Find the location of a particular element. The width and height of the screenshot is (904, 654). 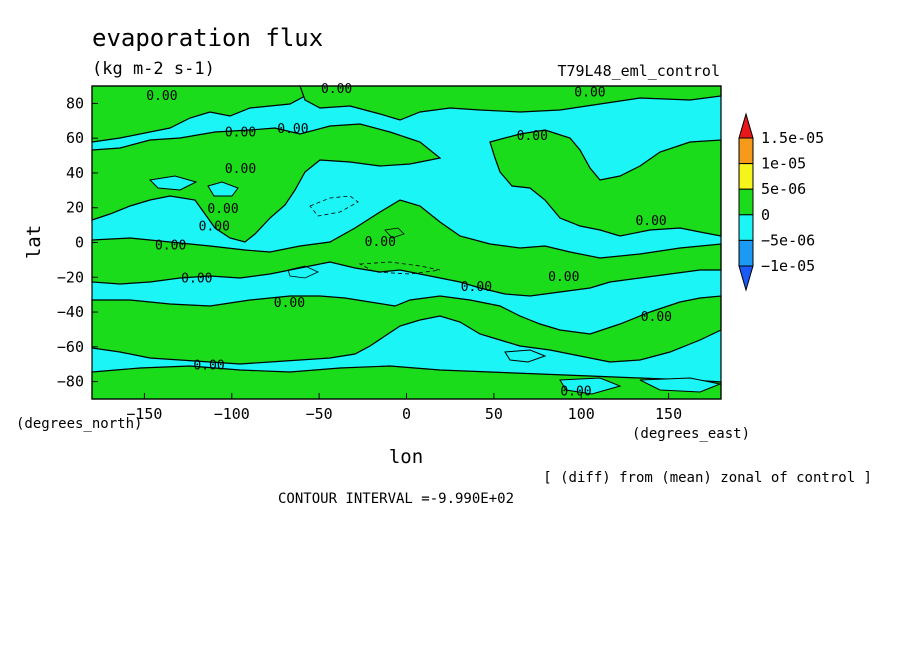

experiment-name: T79L48_eml_control is located at coordinates (638, 71).